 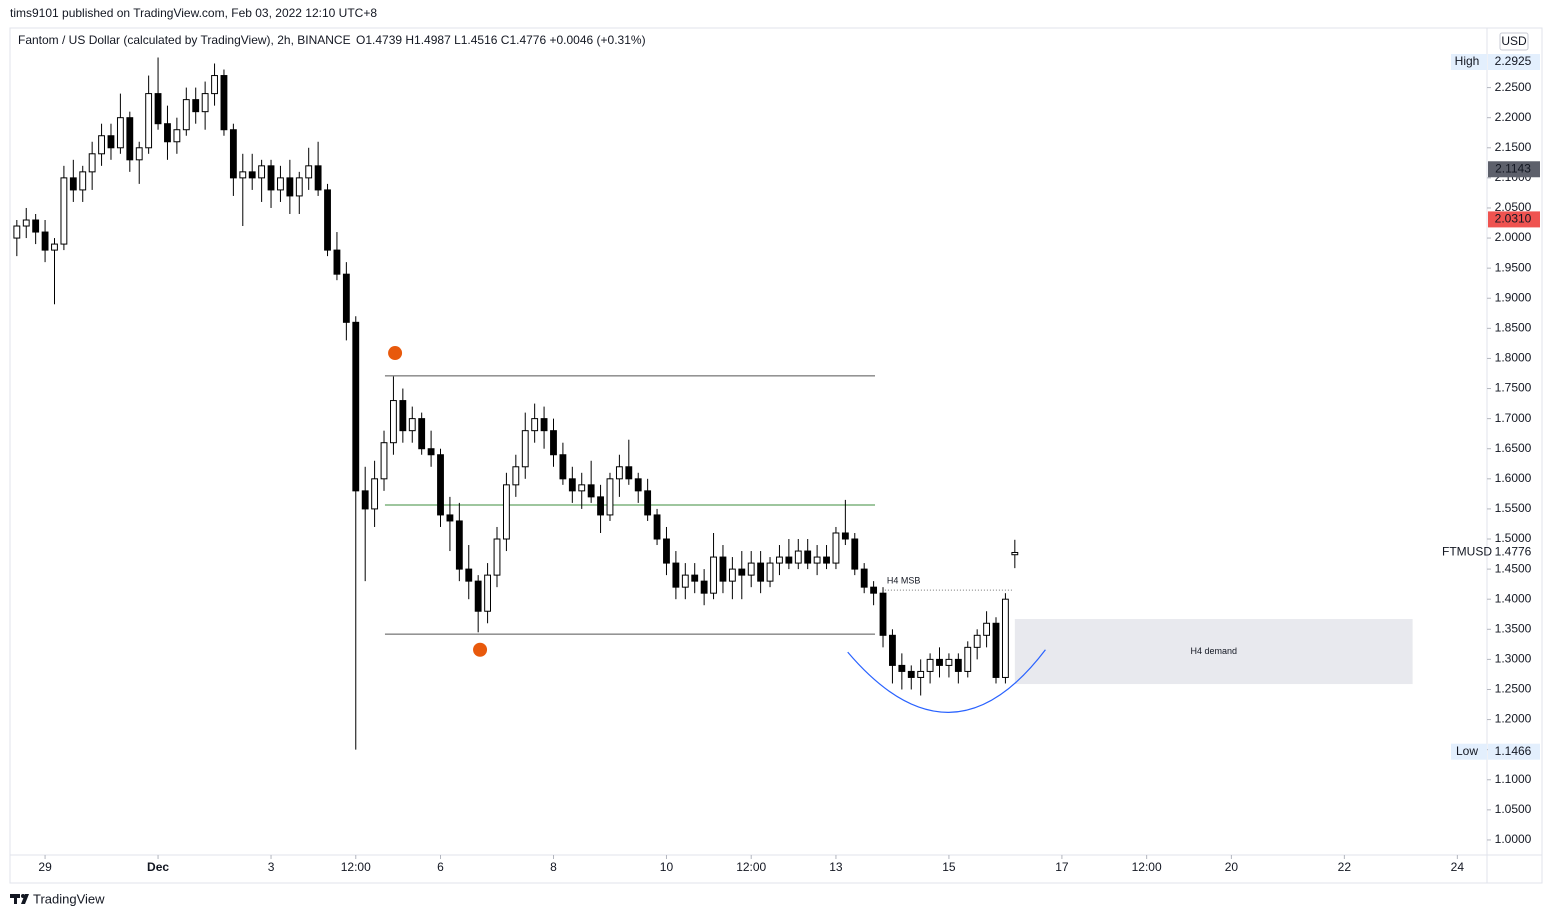 I want to click on msb-label: H4 MSB, so click(x=904, y=581).